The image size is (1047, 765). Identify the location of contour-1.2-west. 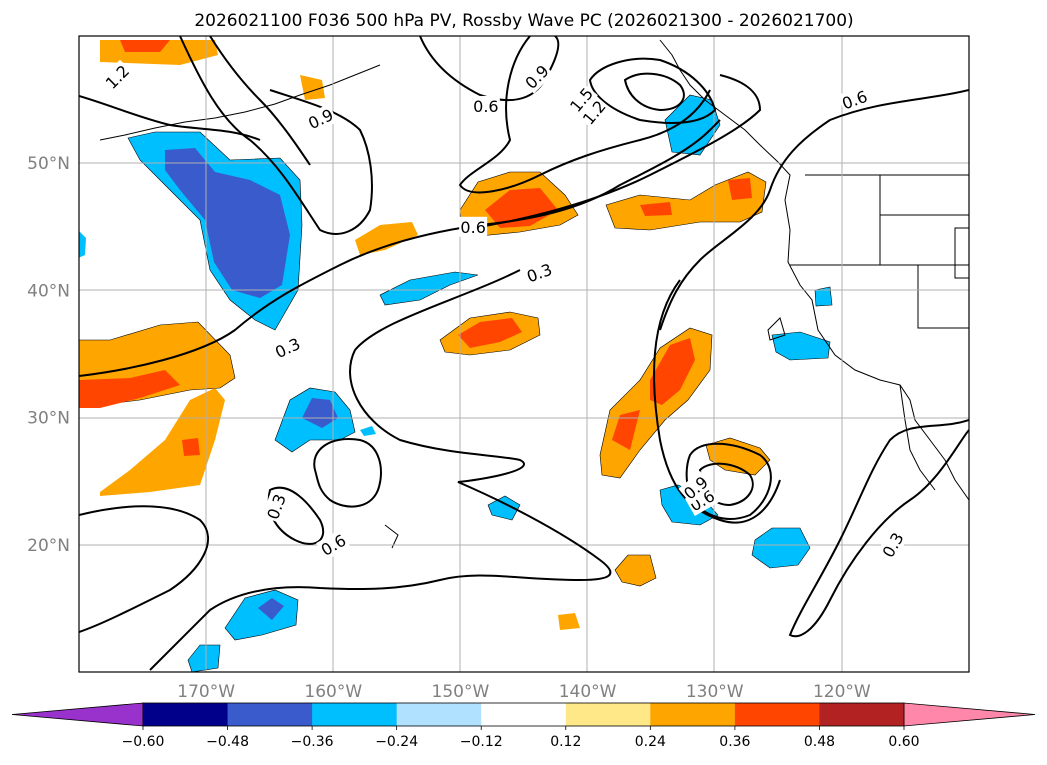
(260, 101).